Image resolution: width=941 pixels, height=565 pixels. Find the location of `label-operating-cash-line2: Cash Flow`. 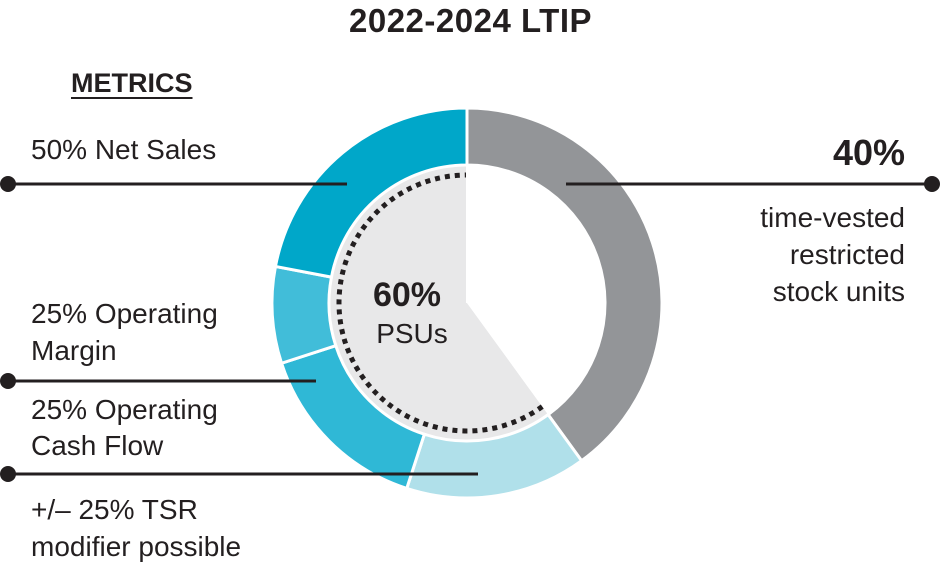

label-operating-cash-line2: Cash Flow is located at coordinates (97, 445).